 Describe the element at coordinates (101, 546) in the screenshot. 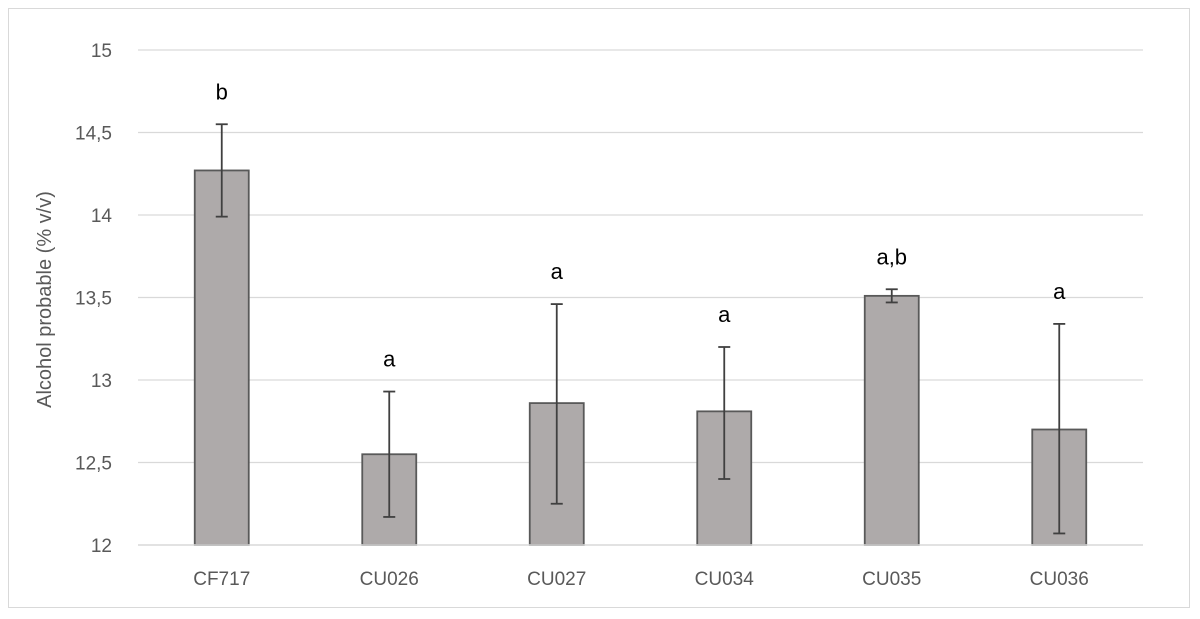

I see `y-tick-label: 12` at that location.